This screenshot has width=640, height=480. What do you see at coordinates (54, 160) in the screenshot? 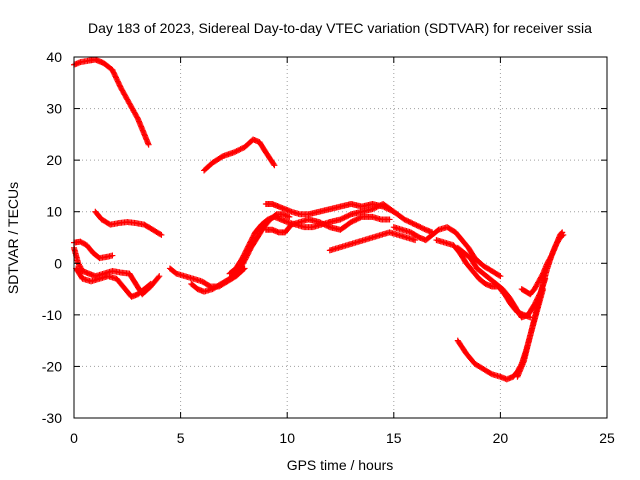
I see `y-tick-label: 20` at bounding box center [54, 160].